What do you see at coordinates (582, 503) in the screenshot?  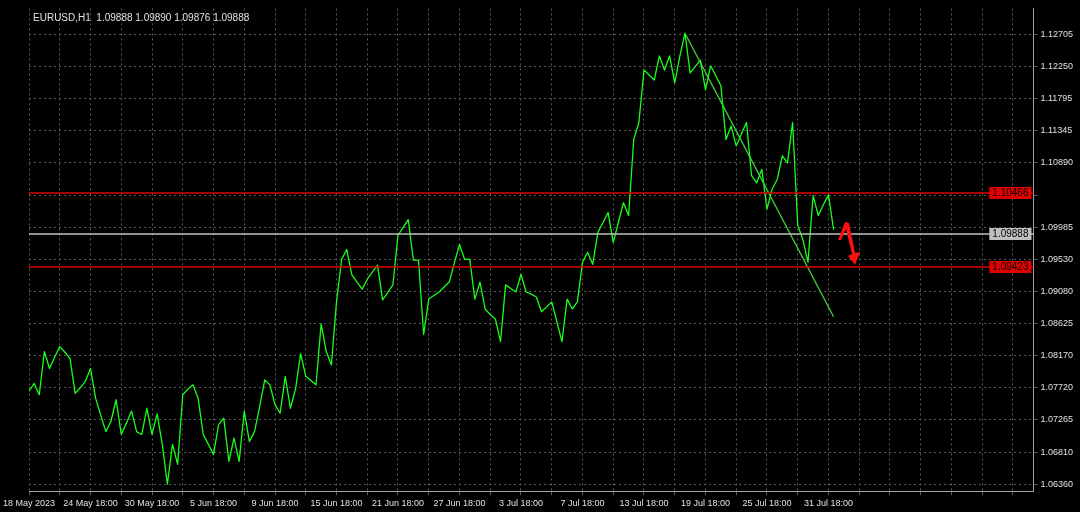 I see `x-tick-label: 7 Jul 18:00` at bounding box center [582, 503].